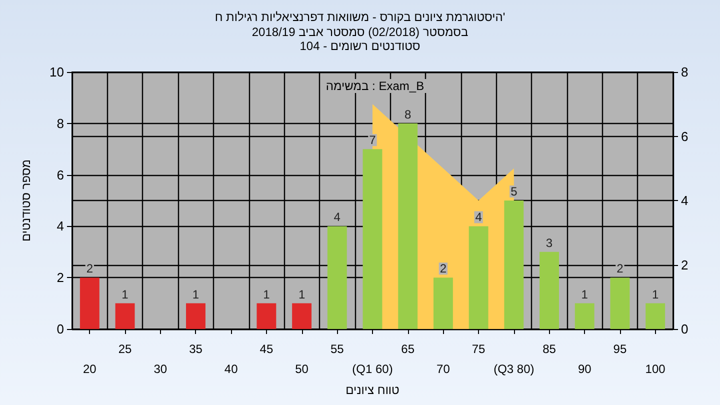 This screenshot has height=405, width=720. Describe the element at coordinates (514, 369) in the screenshot. I see `x-tick-label: (Q3 80)` at that location.